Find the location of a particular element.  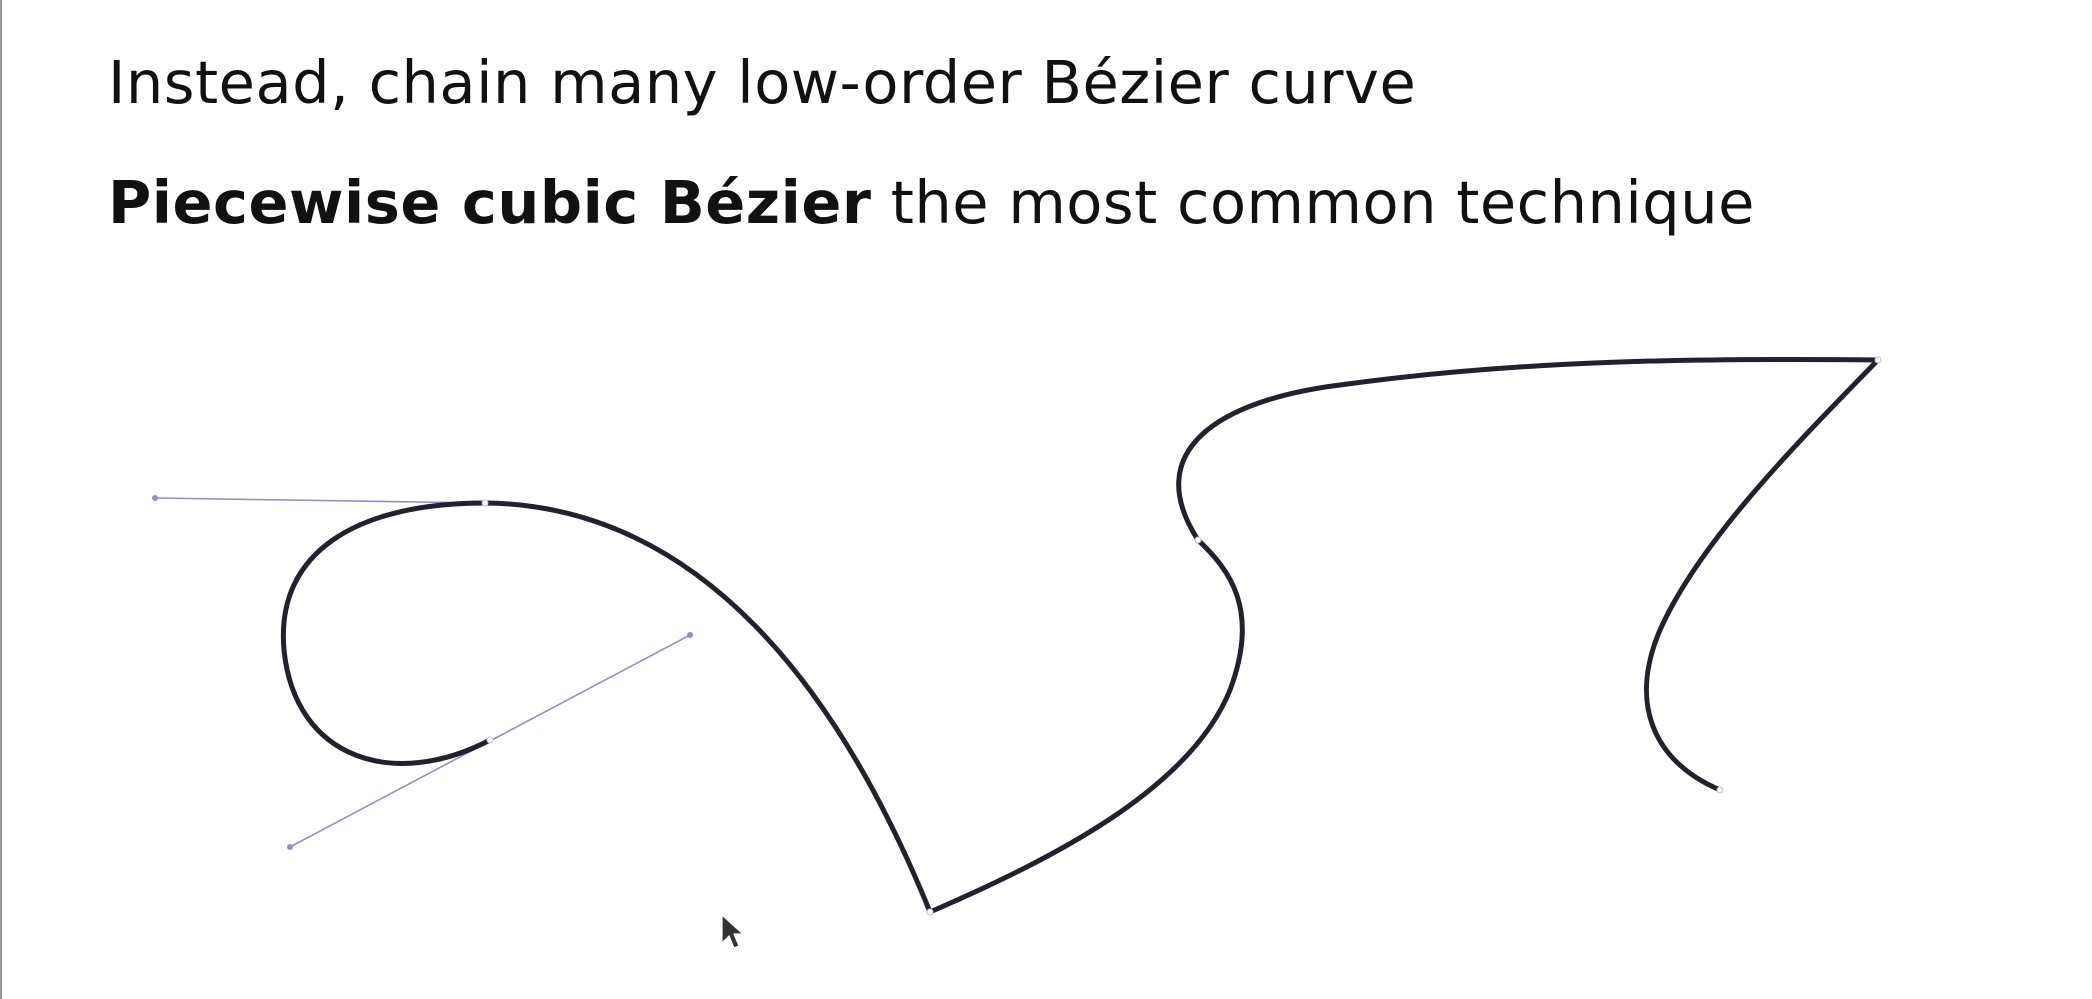

slide-left-border is located at coordinates (1, 499).